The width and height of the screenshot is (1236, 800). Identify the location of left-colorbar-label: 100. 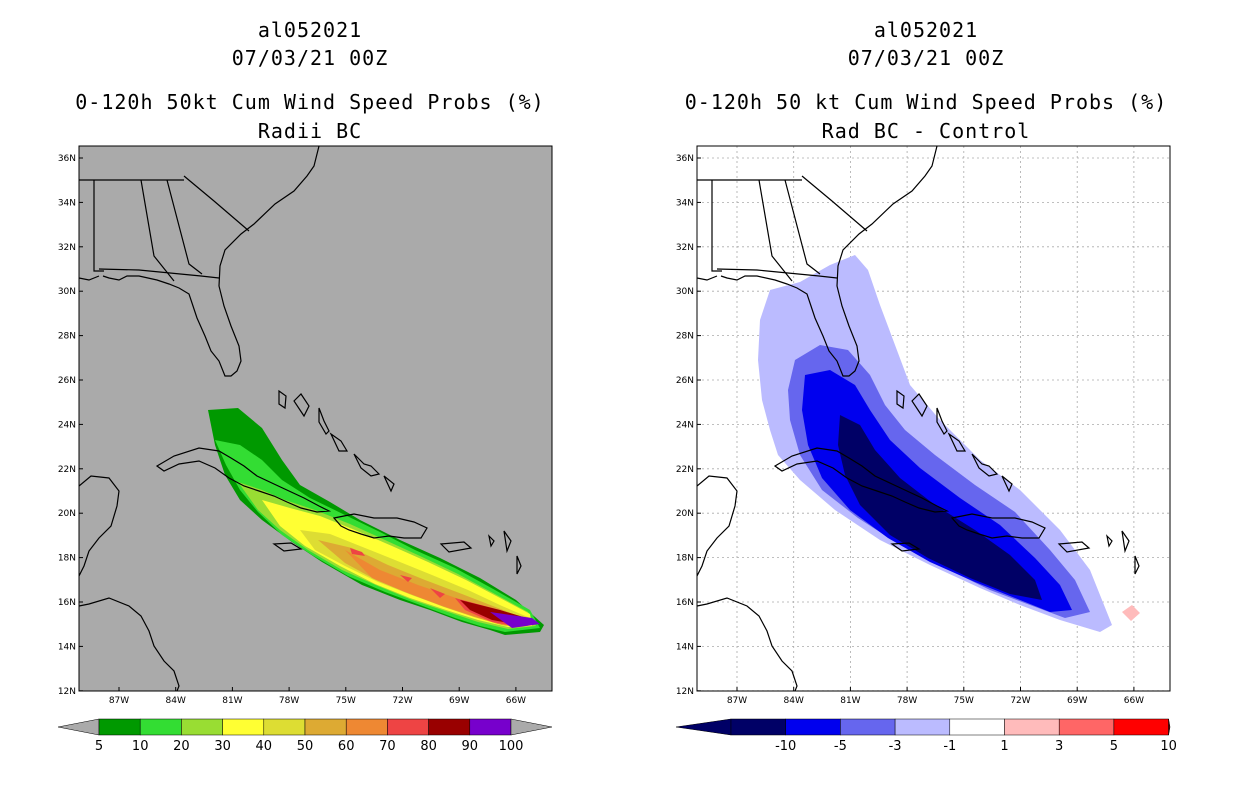
(511, 746).